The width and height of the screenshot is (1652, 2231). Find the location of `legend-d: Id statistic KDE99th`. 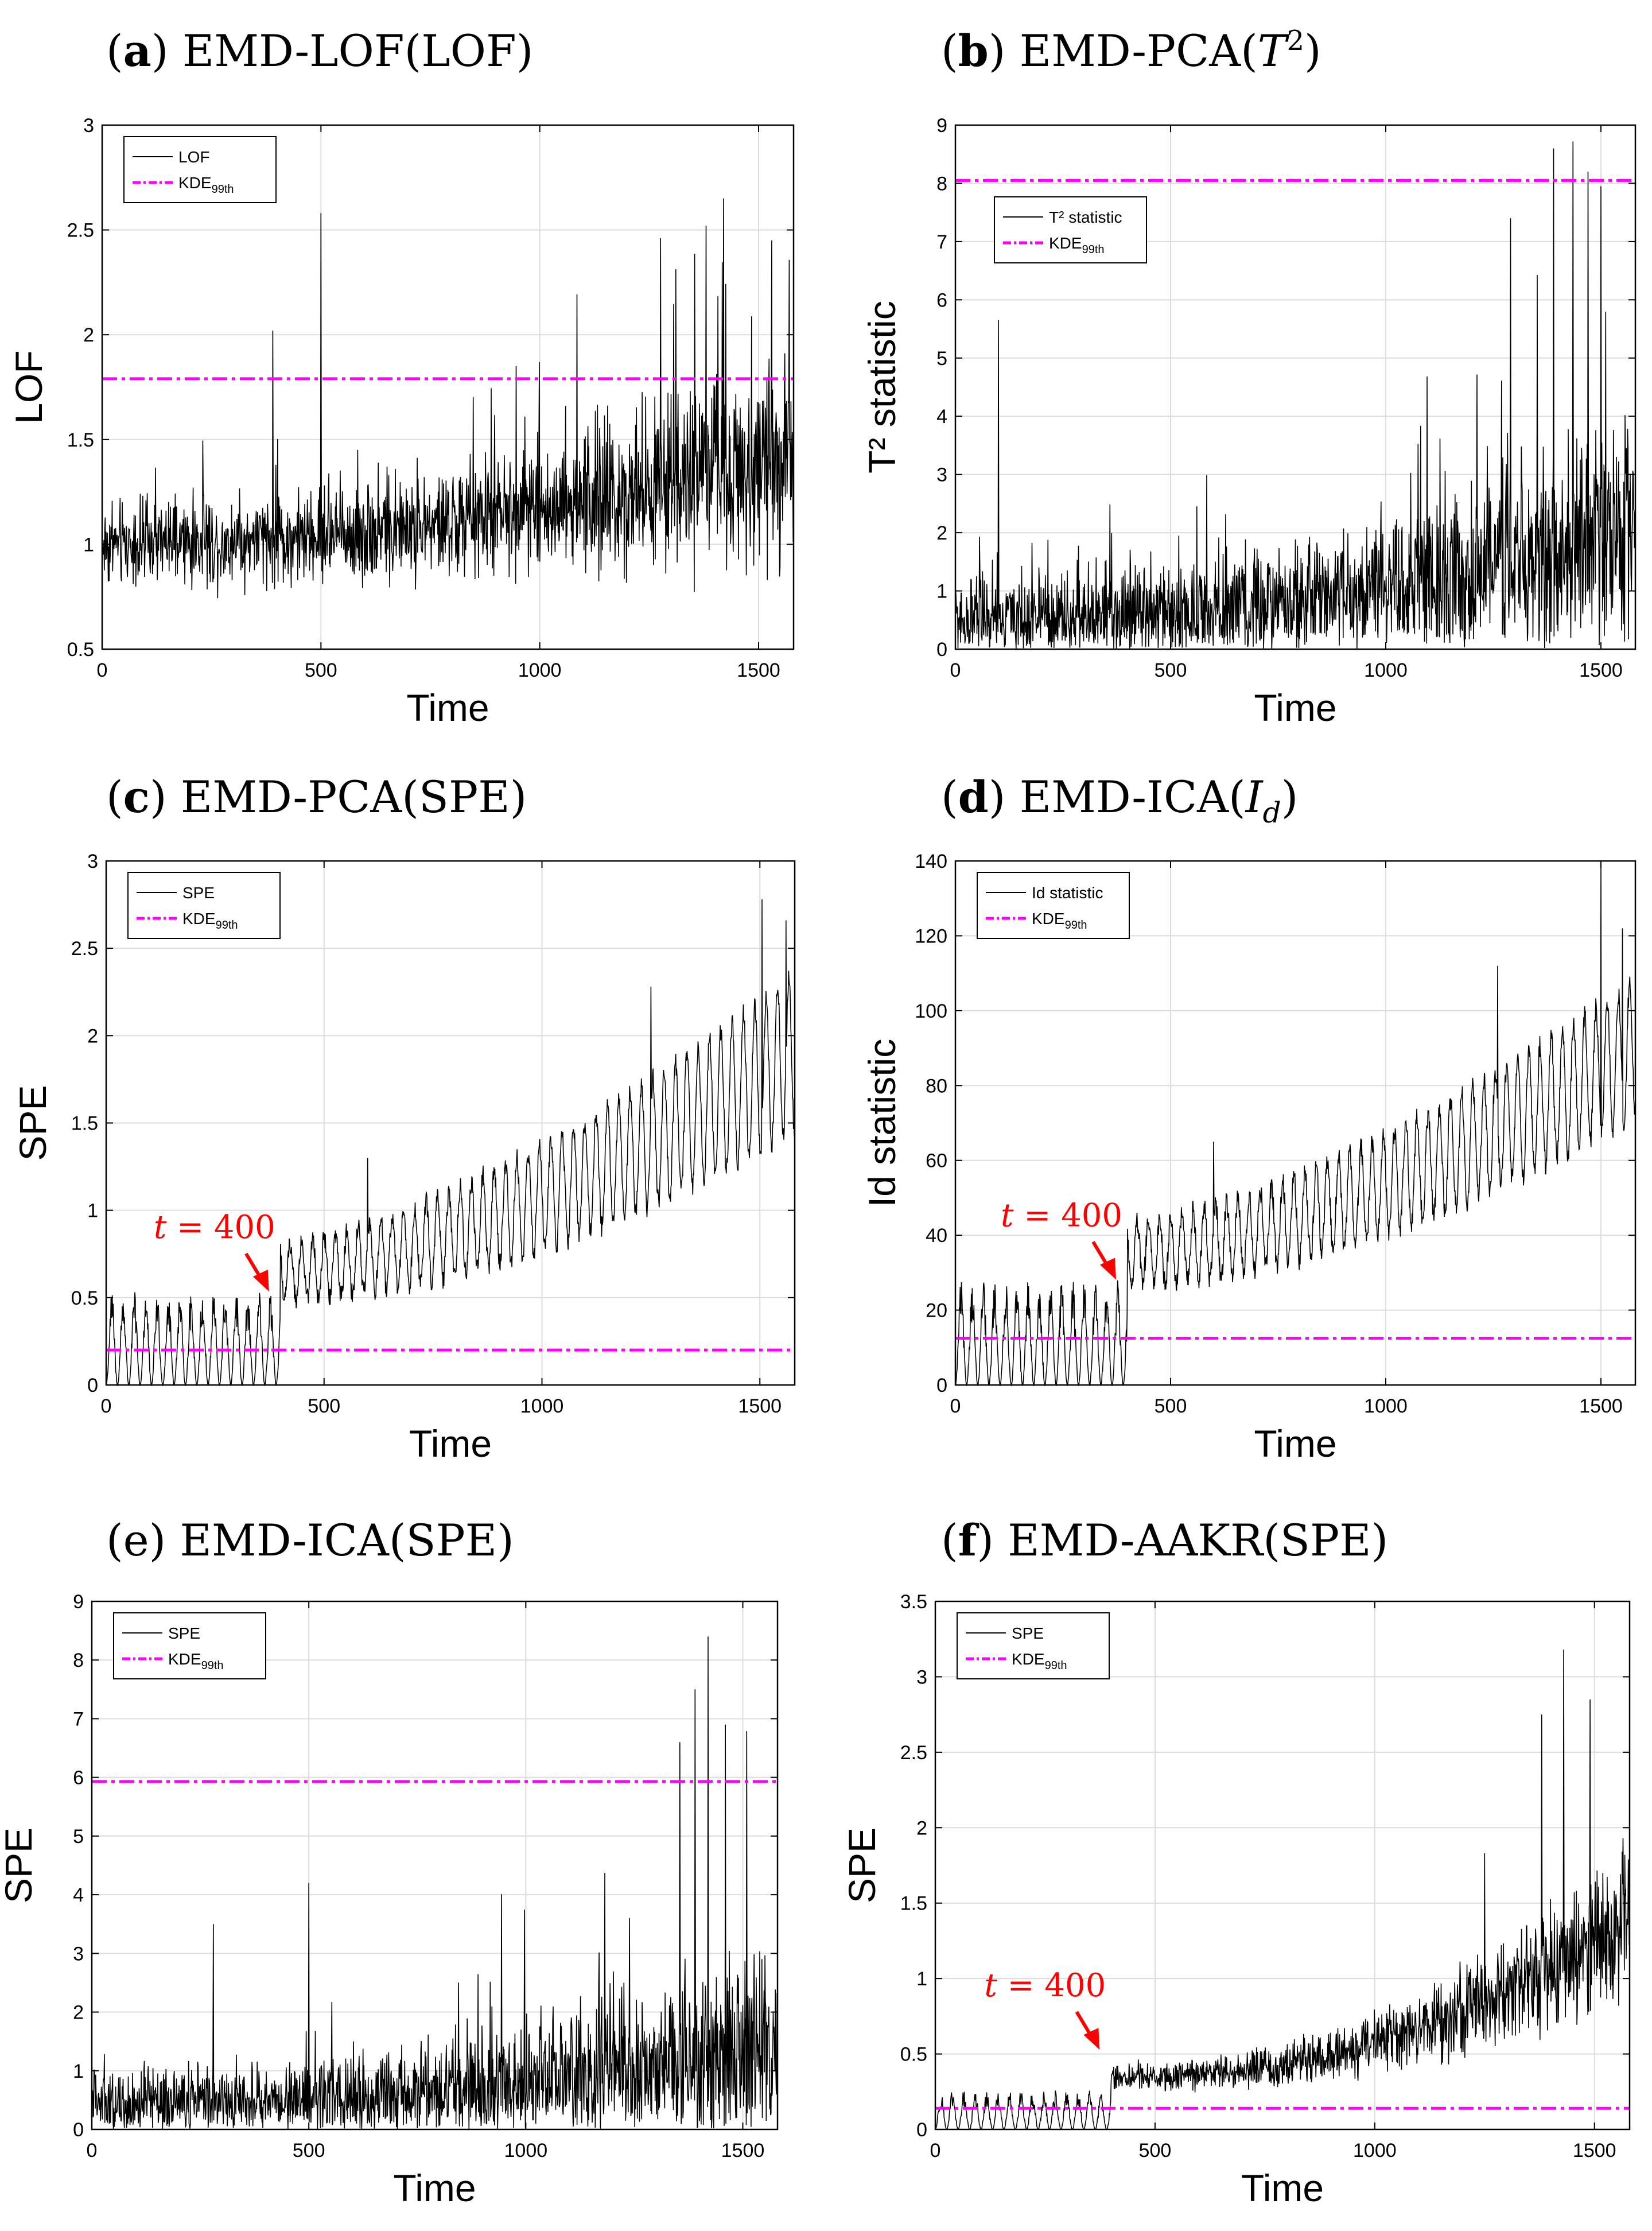

legend-d: Id statistic KDE99th is located at coordinates (1053, 906).